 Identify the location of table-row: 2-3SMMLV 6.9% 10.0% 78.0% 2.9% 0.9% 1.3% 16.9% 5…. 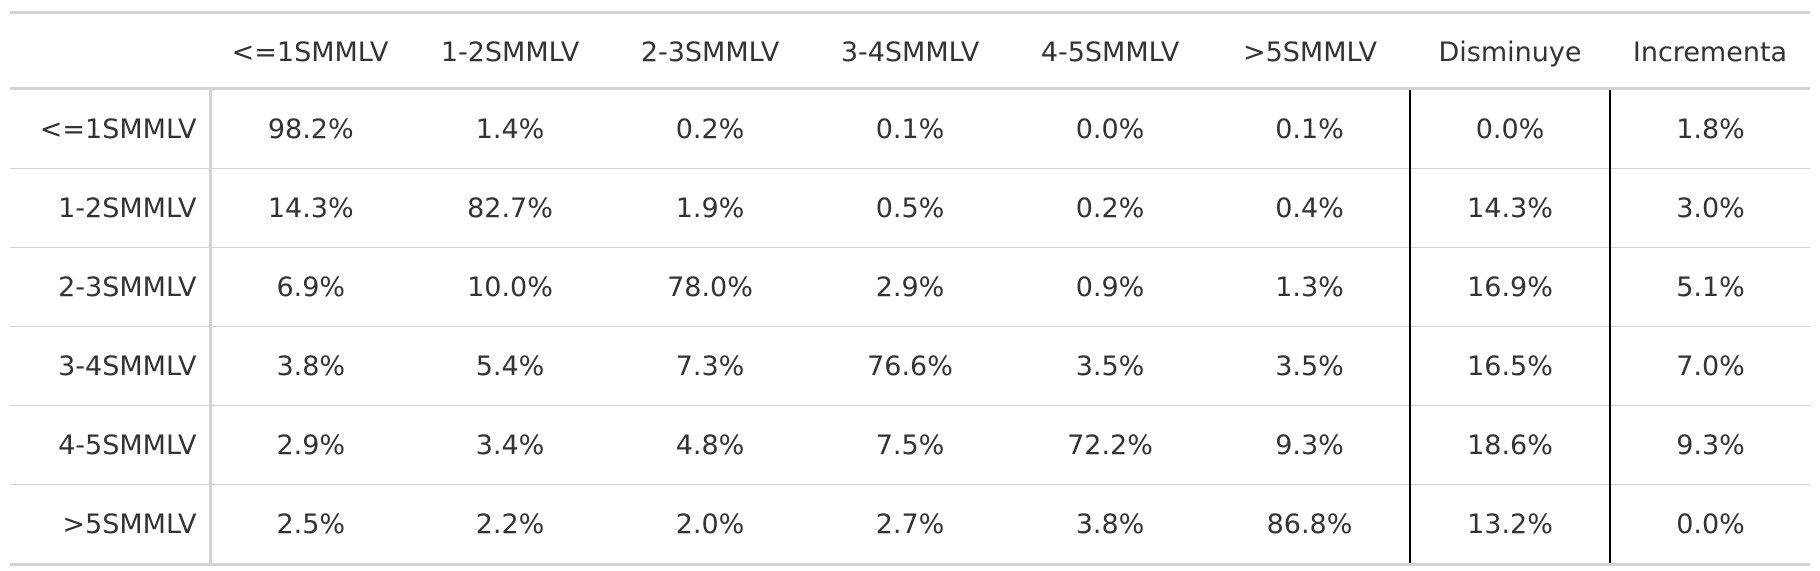
(910, 287).